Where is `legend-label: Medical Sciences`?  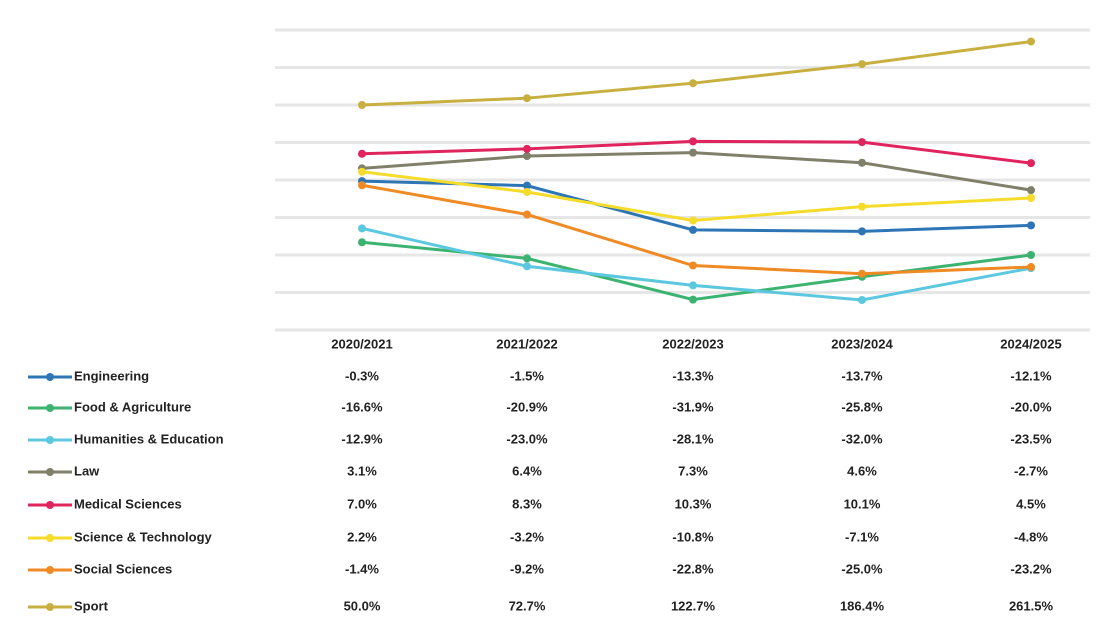 legend-label: Medical Sciences is located at coordinates (128, 503).